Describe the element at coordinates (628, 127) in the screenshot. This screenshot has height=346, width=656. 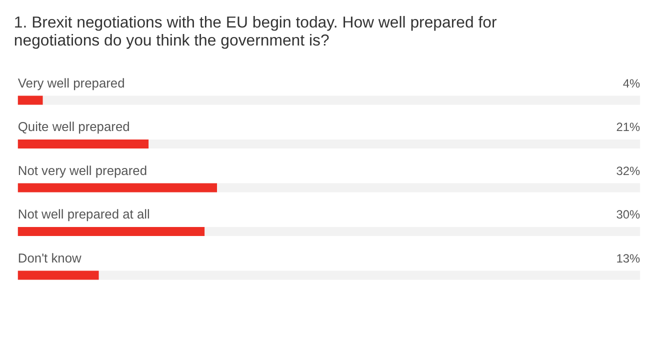
I see `data-label: 21%` at that location.